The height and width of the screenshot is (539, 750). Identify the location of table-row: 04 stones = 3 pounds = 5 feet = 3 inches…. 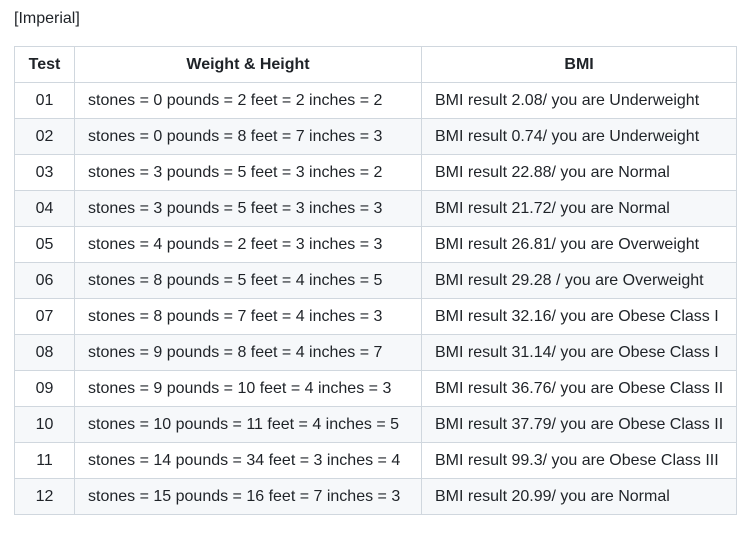
(376, 208).